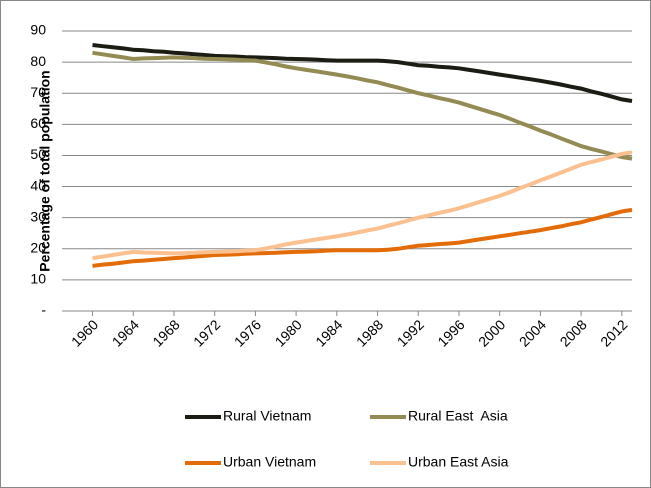  I want to click on y-tick-label: 70, so click(38, 92).